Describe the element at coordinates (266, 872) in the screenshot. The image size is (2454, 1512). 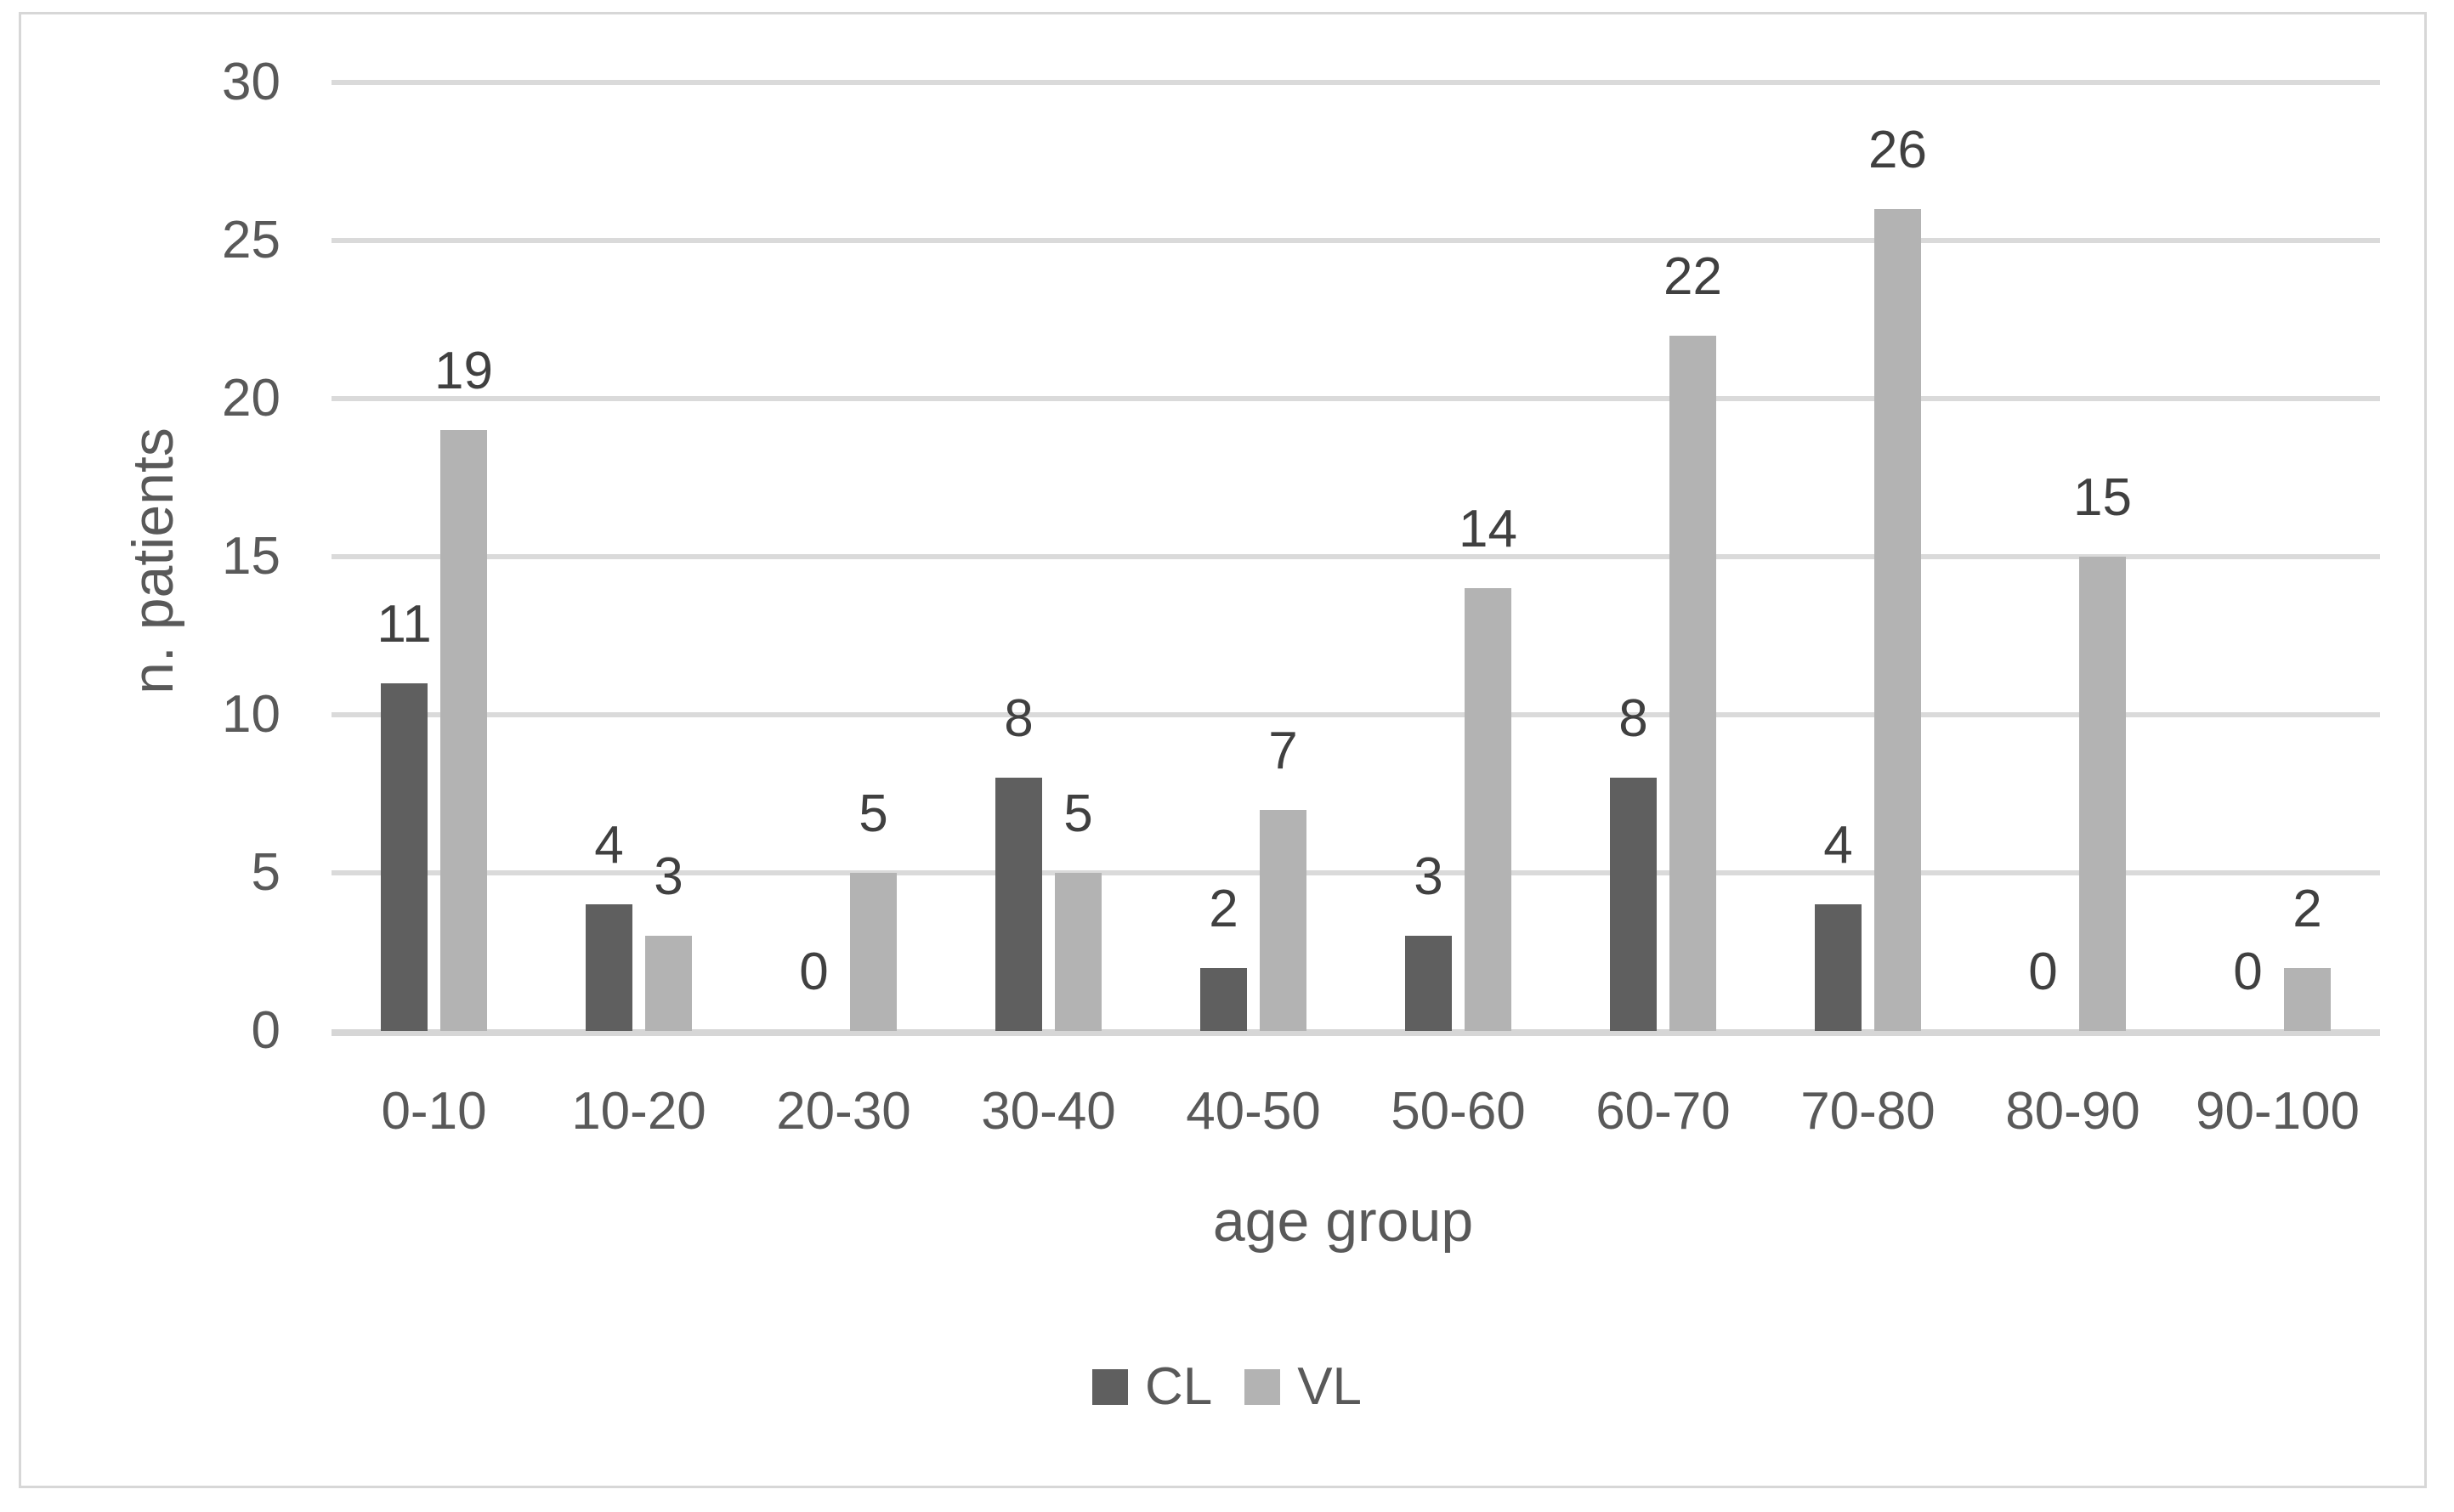
I see `y-tick-label-5: 5` at that location.